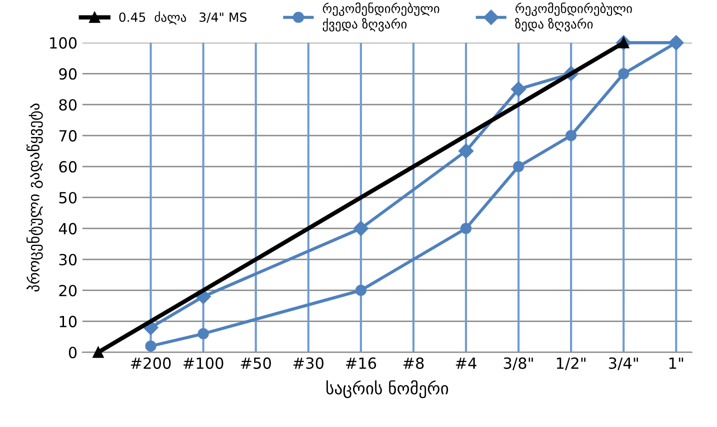 The image size is (717, 427). I want to click on x-tick-label: #8, so click(413, 363).